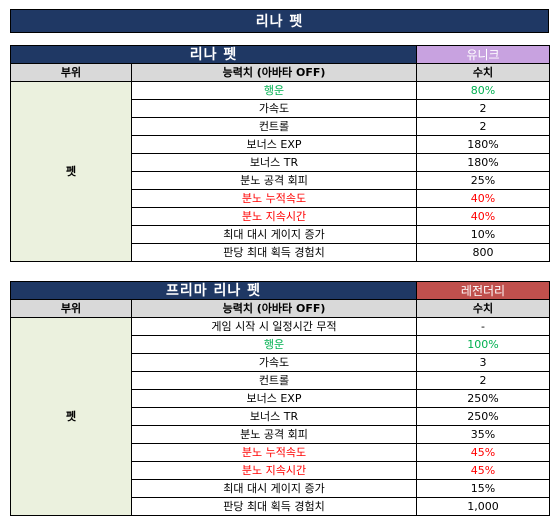 This screenshot has height=525, width=559. What do you see at coordinates (483, 326) in the screenshot?
I see `stat-value-cell: -` at bounding box center [483, 326].